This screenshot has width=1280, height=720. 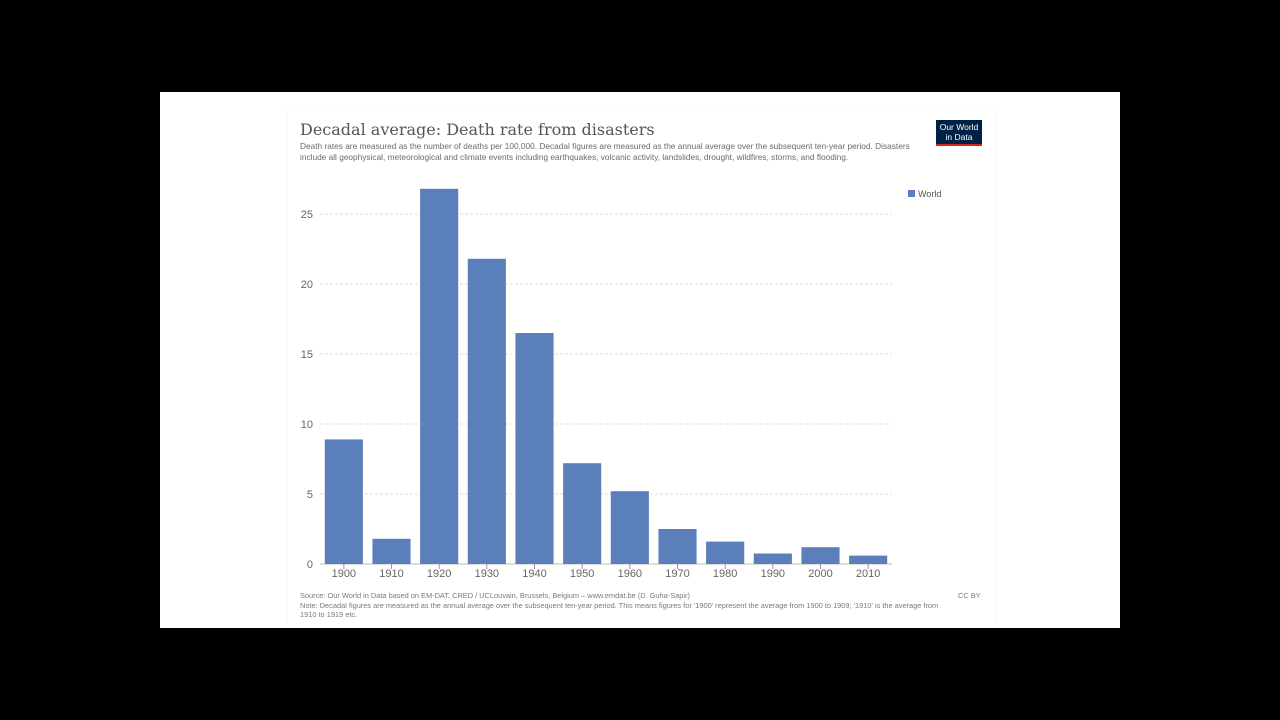 What do you see at coordinates (868, 559) in the screenshot?
I see `bar-2010` at bounding box center [868, 559].